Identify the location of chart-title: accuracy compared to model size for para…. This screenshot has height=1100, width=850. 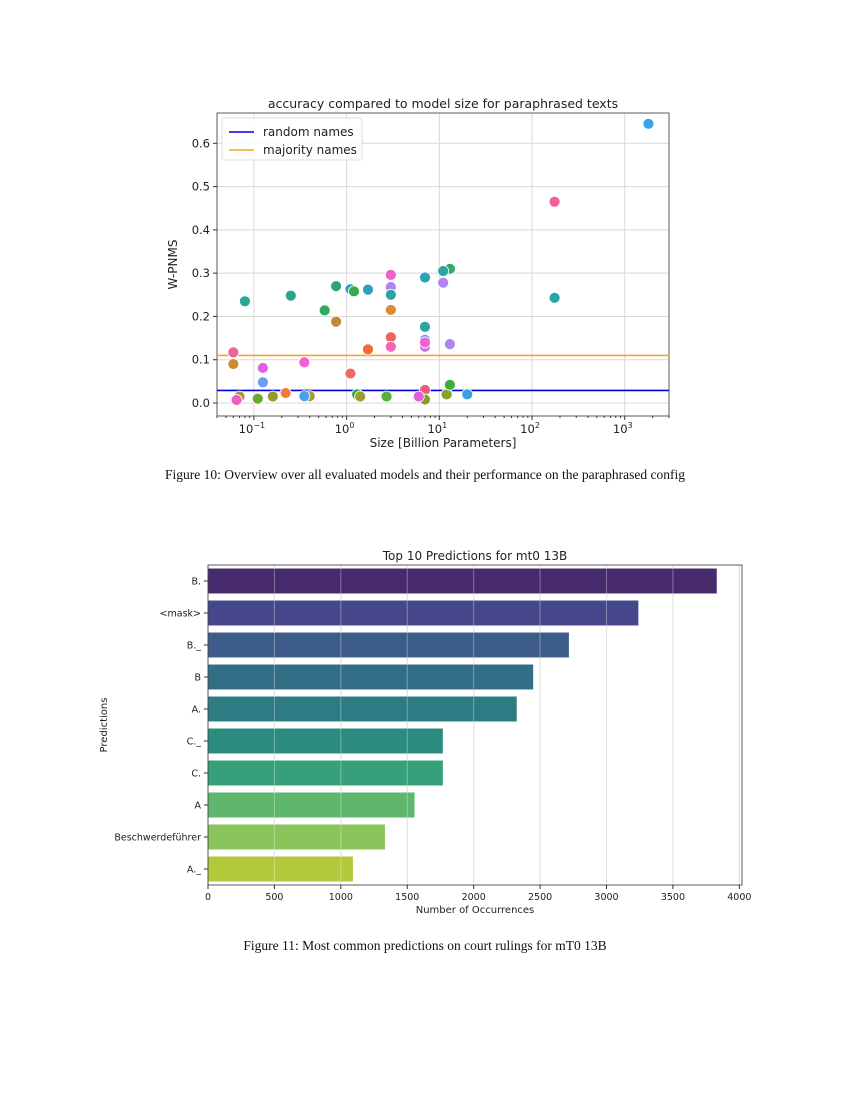
(443, 103).